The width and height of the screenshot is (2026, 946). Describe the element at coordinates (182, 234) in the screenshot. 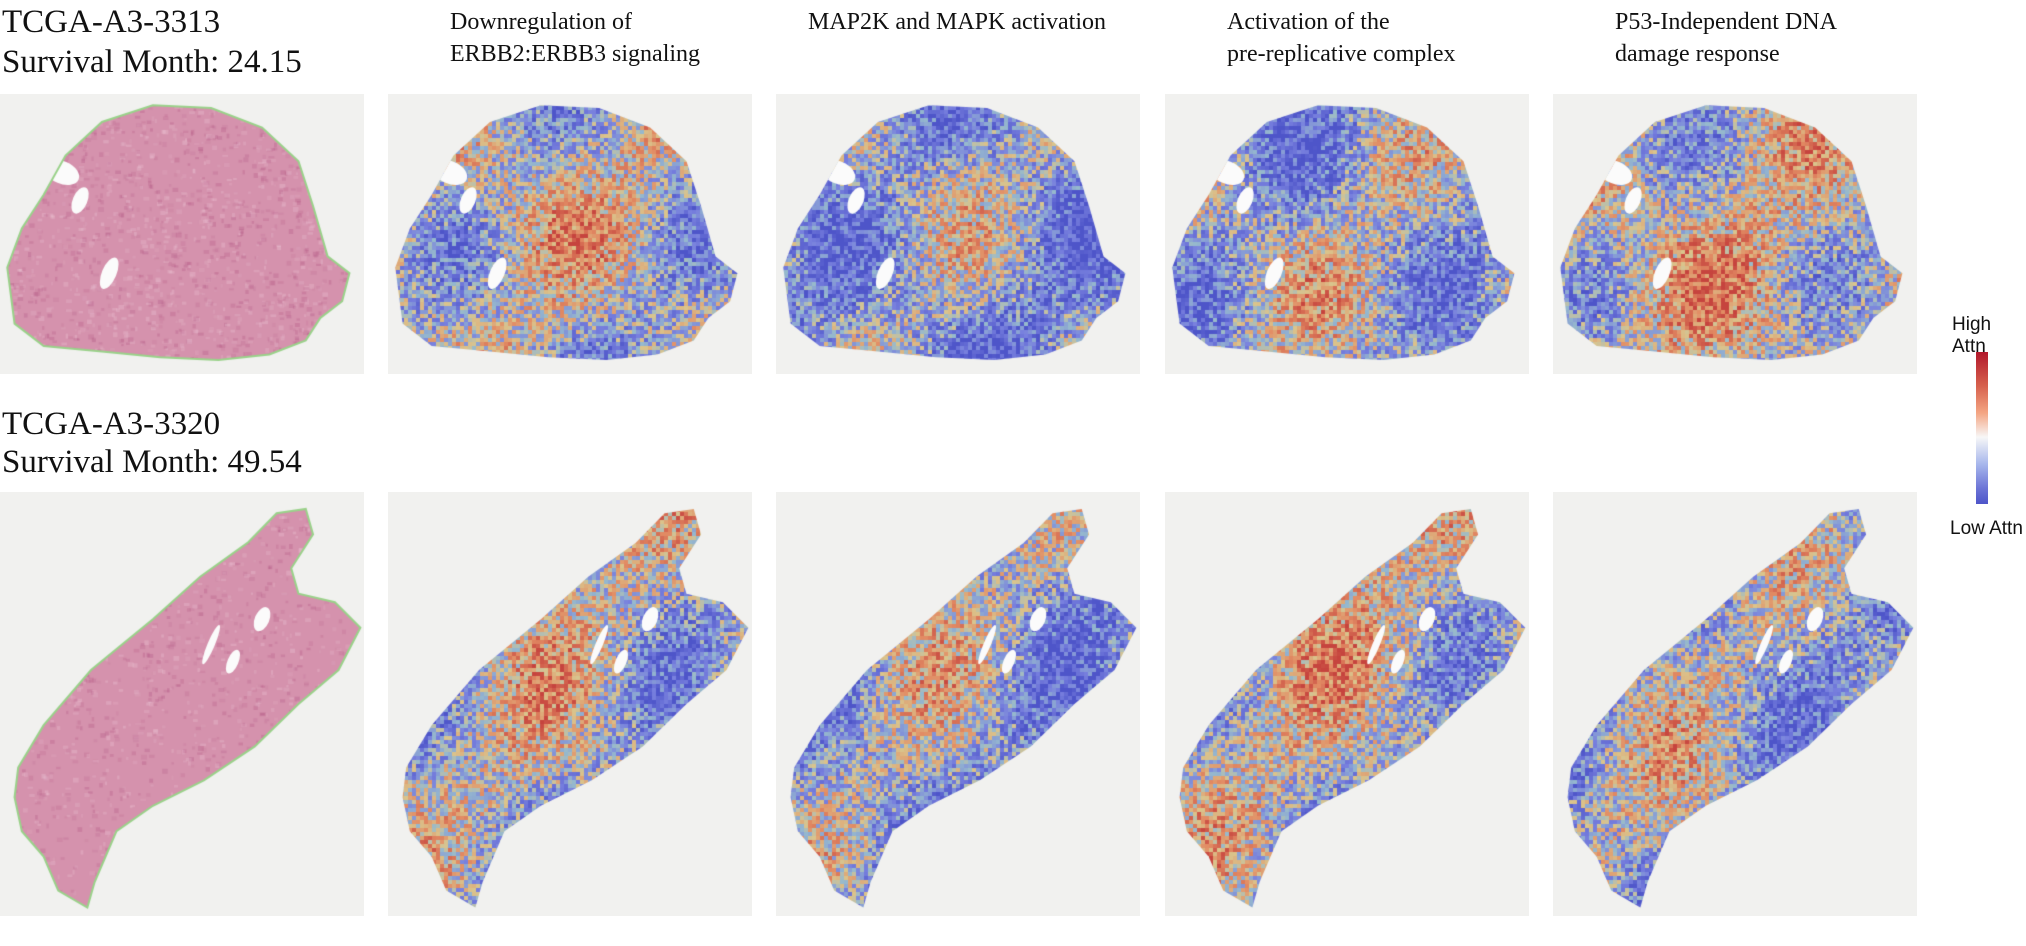

I see `he-slide-row1` at that location.